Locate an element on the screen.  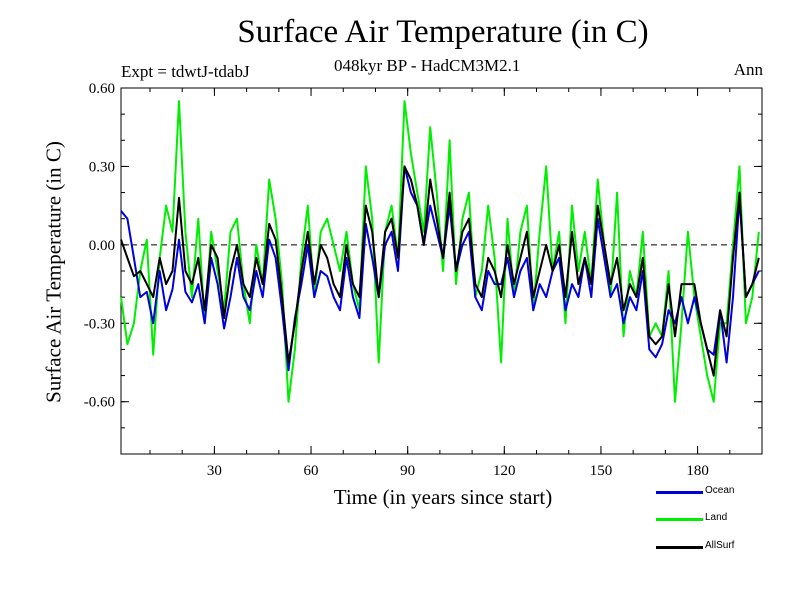
y-tick-label: -0.30 is located at coordinates (99, 324).